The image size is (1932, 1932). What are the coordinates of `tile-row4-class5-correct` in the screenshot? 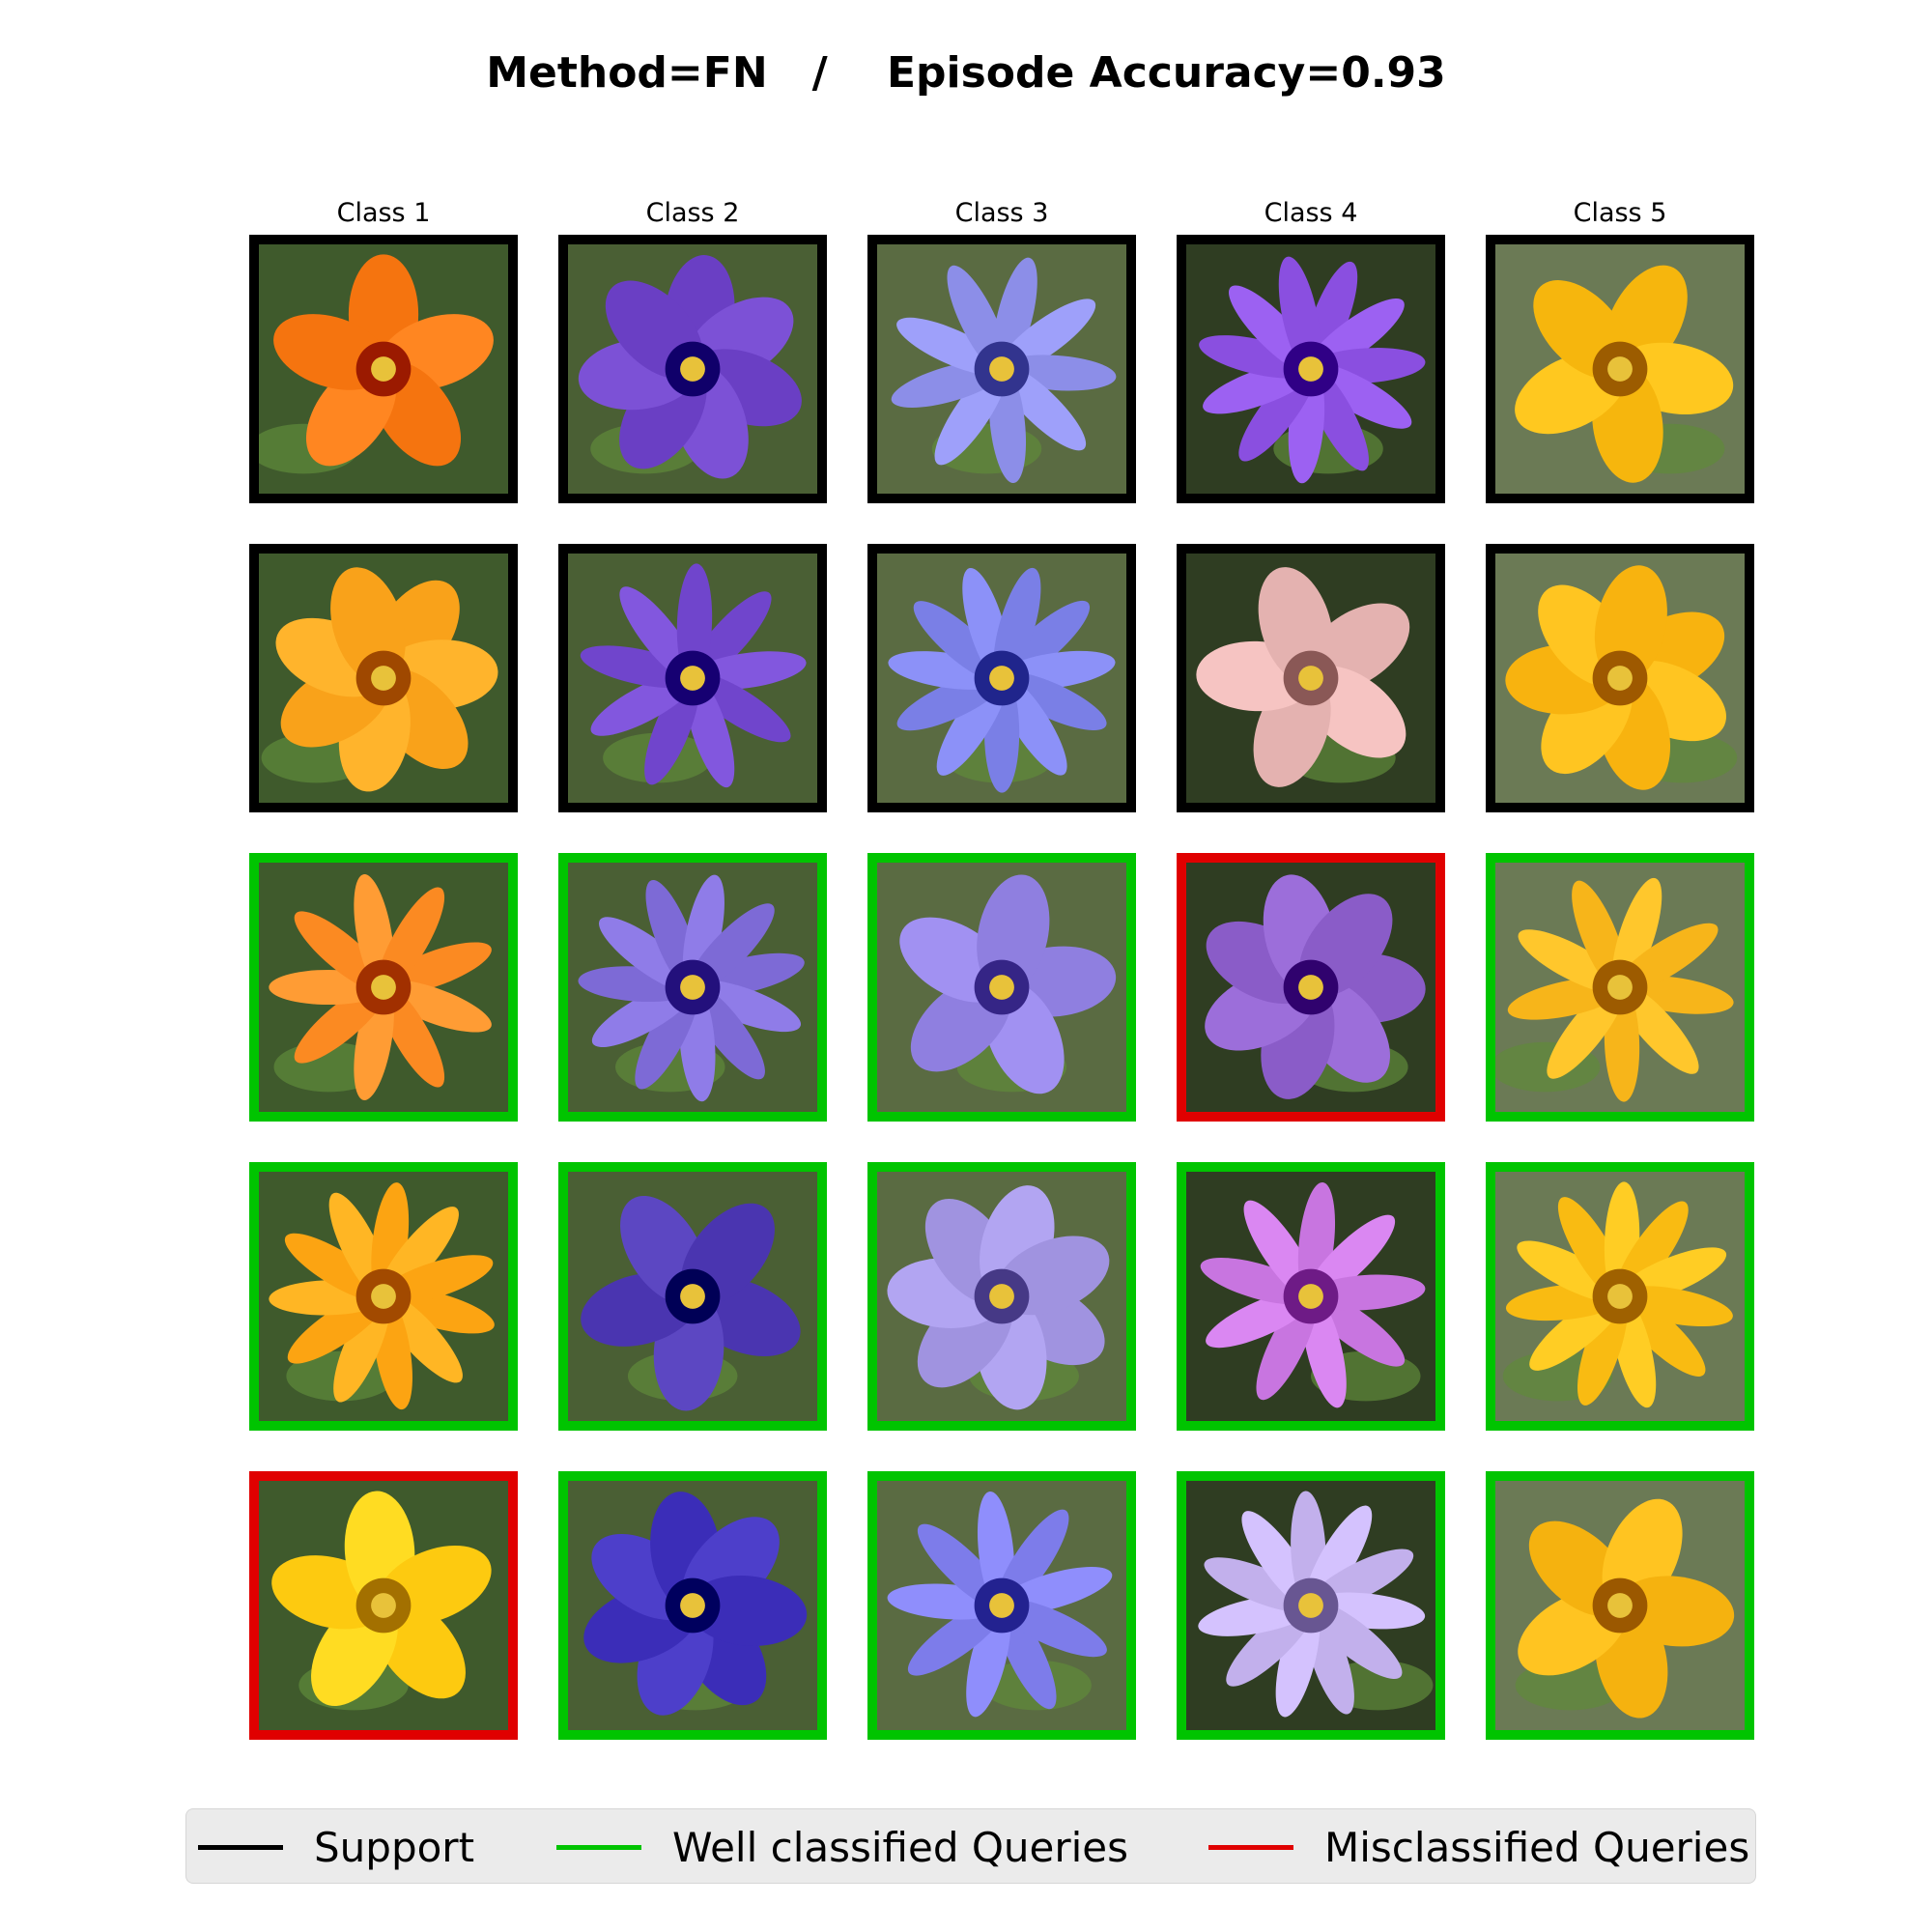 It's located at (1620, 1296).